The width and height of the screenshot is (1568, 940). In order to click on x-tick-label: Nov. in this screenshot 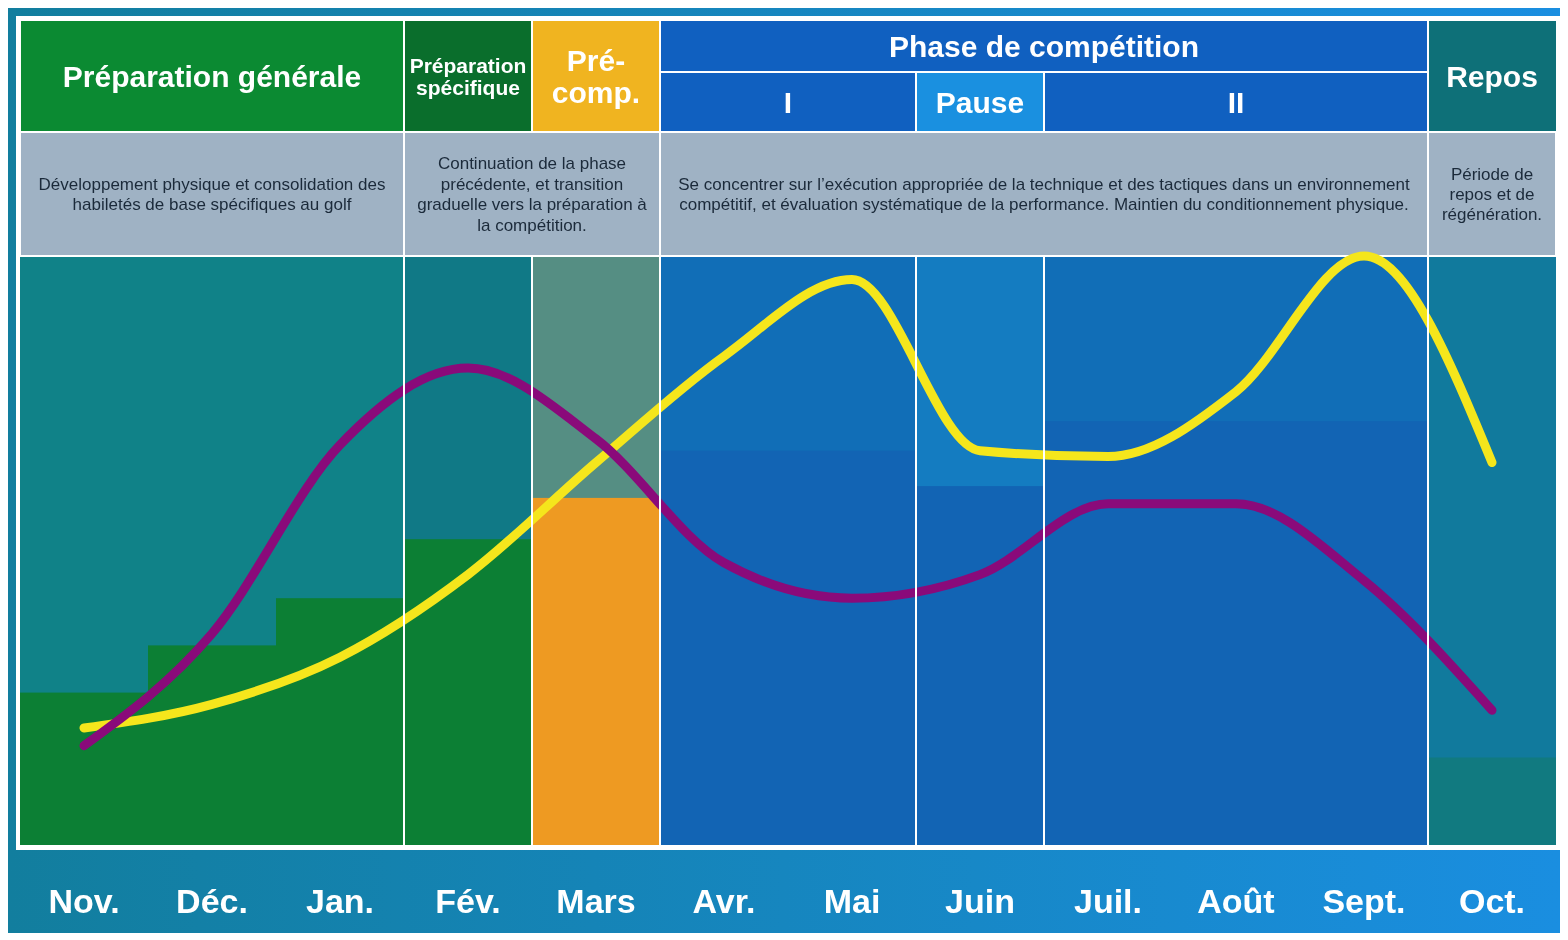, I will do `click(84, 901)`.